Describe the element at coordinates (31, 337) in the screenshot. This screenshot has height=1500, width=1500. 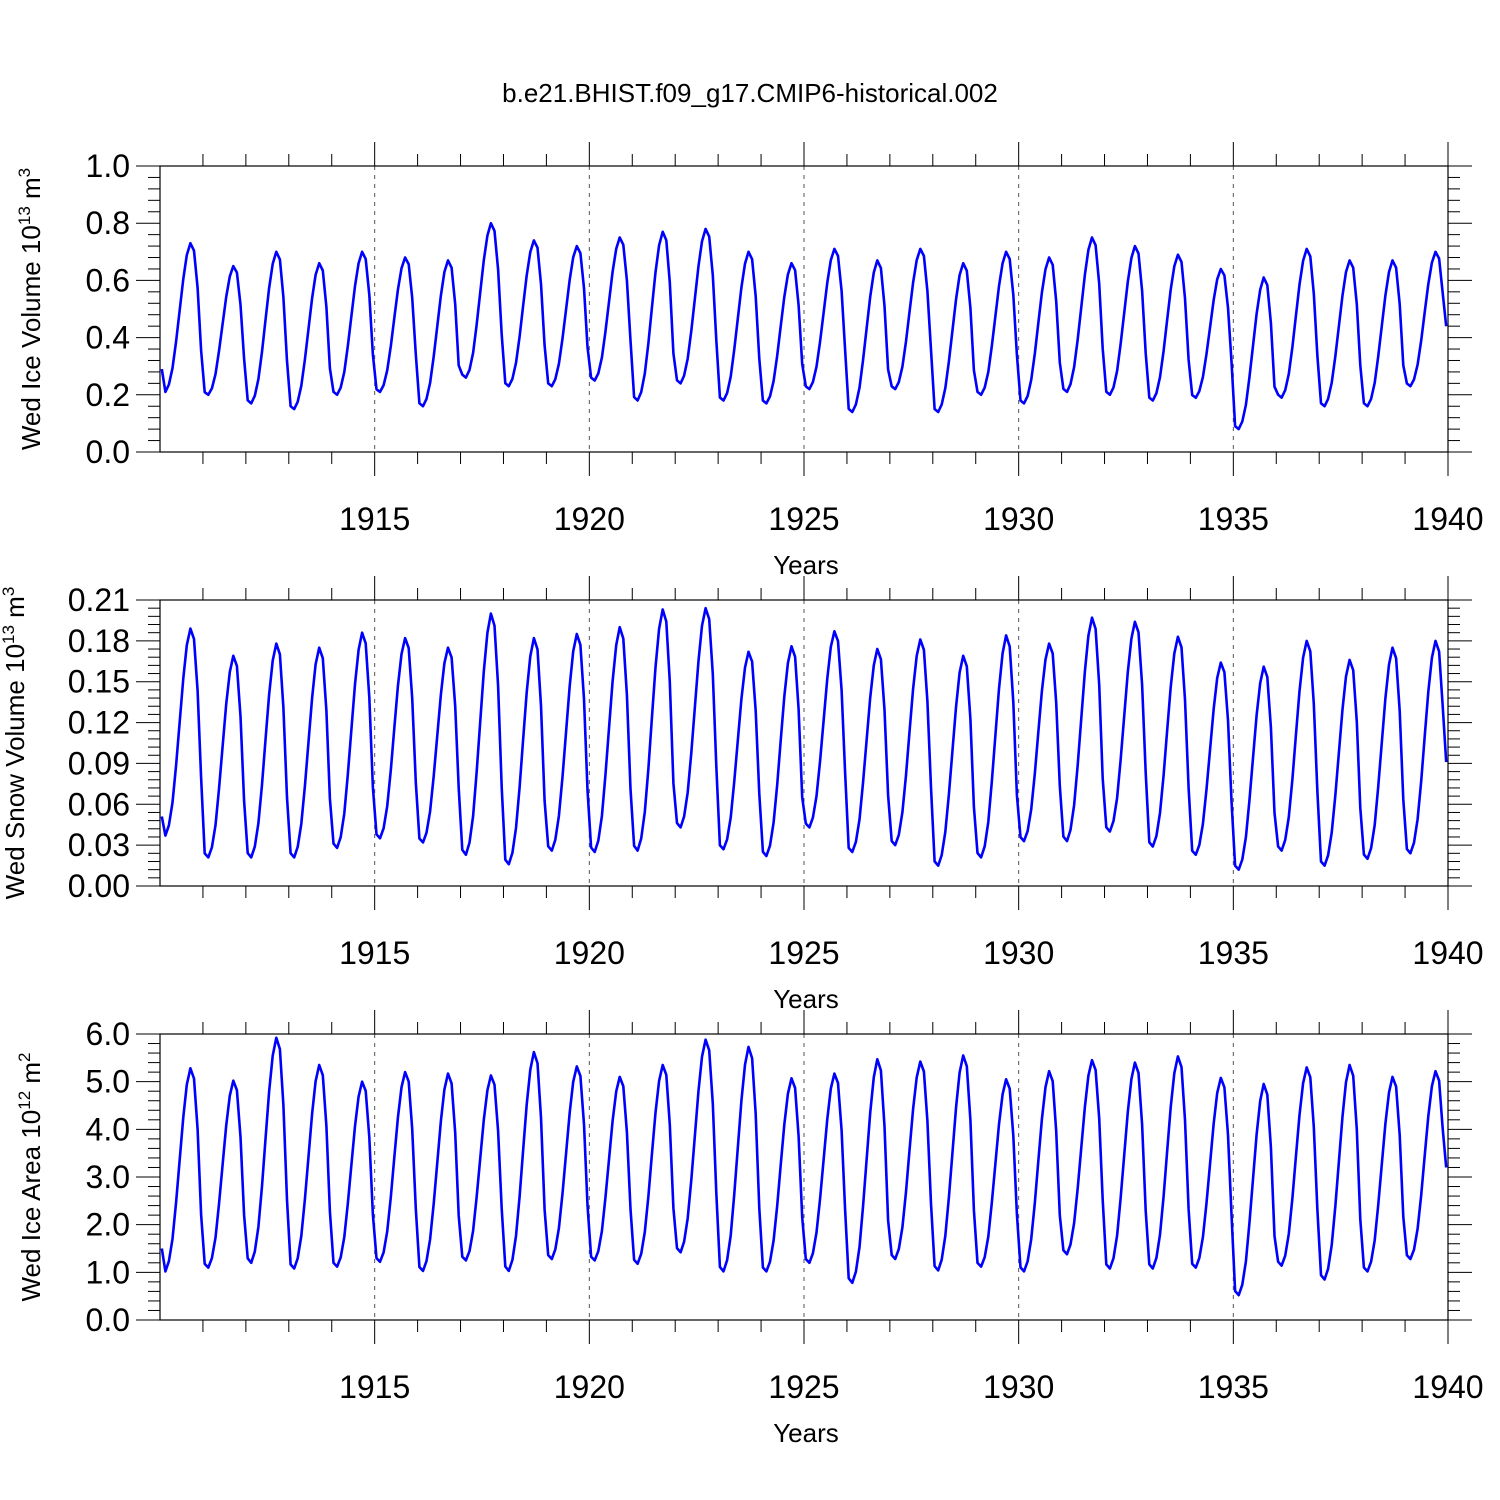
I see `y-axis-label-text: Wed Ice Volume 10` at that location.